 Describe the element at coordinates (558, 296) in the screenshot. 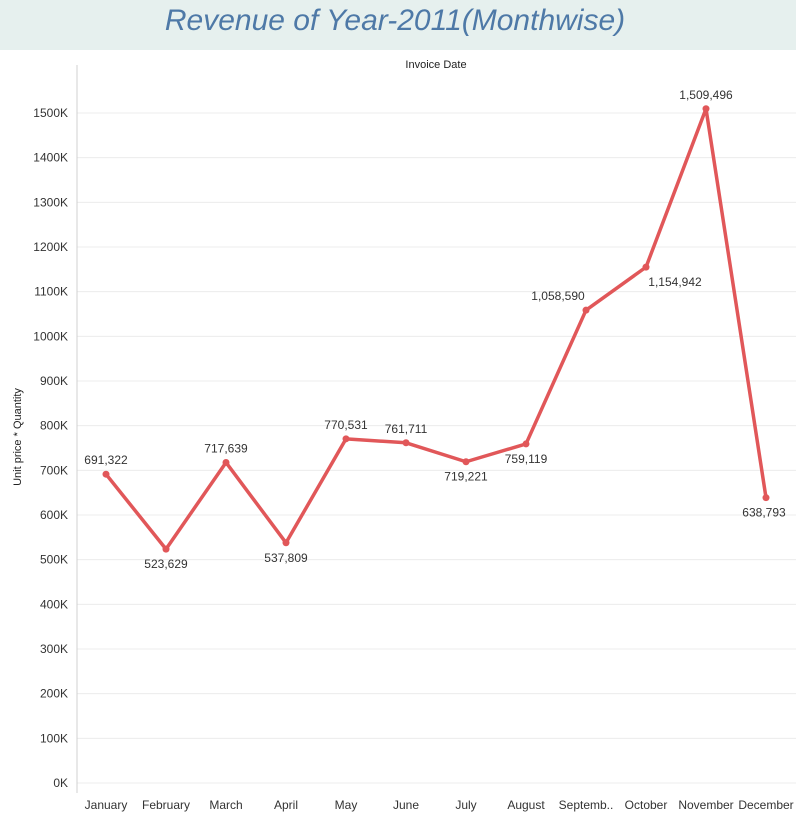

I see `data-label: 1,058,590` at that location.